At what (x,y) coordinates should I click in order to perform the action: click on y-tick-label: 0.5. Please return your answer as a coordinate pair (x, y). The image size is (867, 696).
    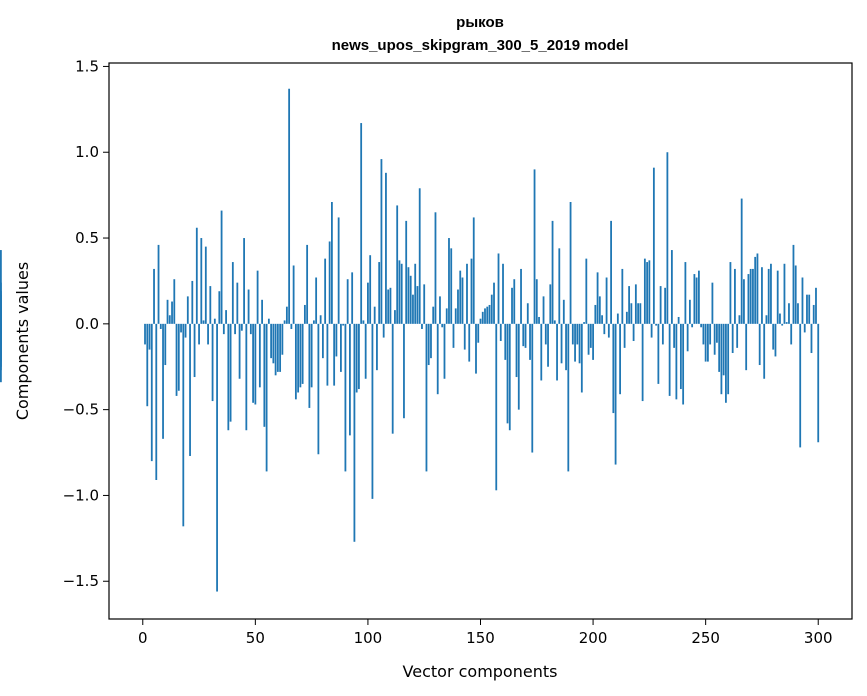
    Looking at the image, I should click on (87, 238).